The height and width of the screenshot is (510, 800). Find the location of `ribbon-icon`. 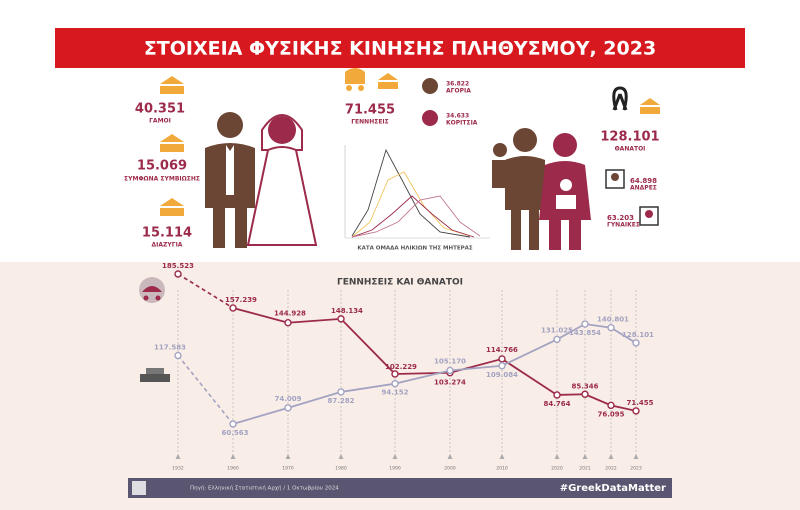

ribbon-icon is located at coordinates (620, 98).